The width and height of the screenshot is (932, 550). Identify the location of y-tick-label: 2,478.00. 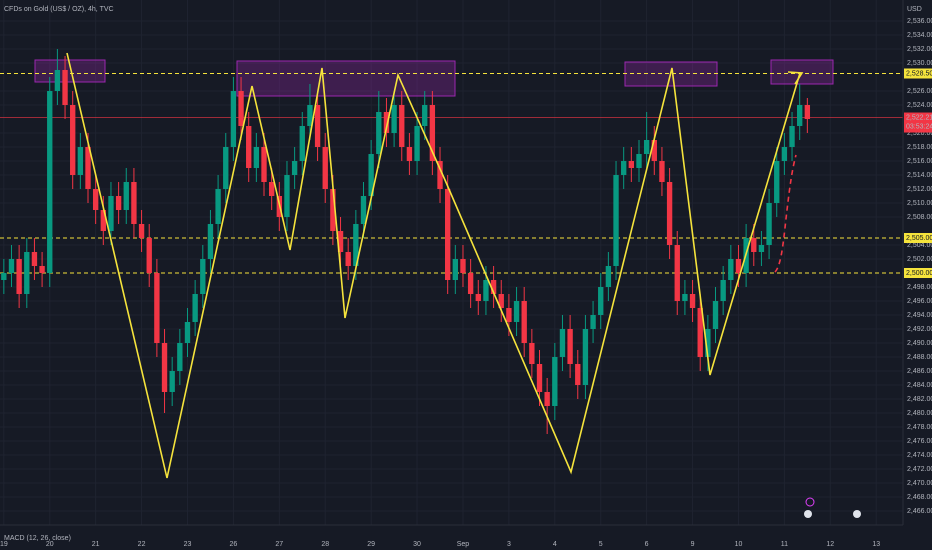
(919, 427).